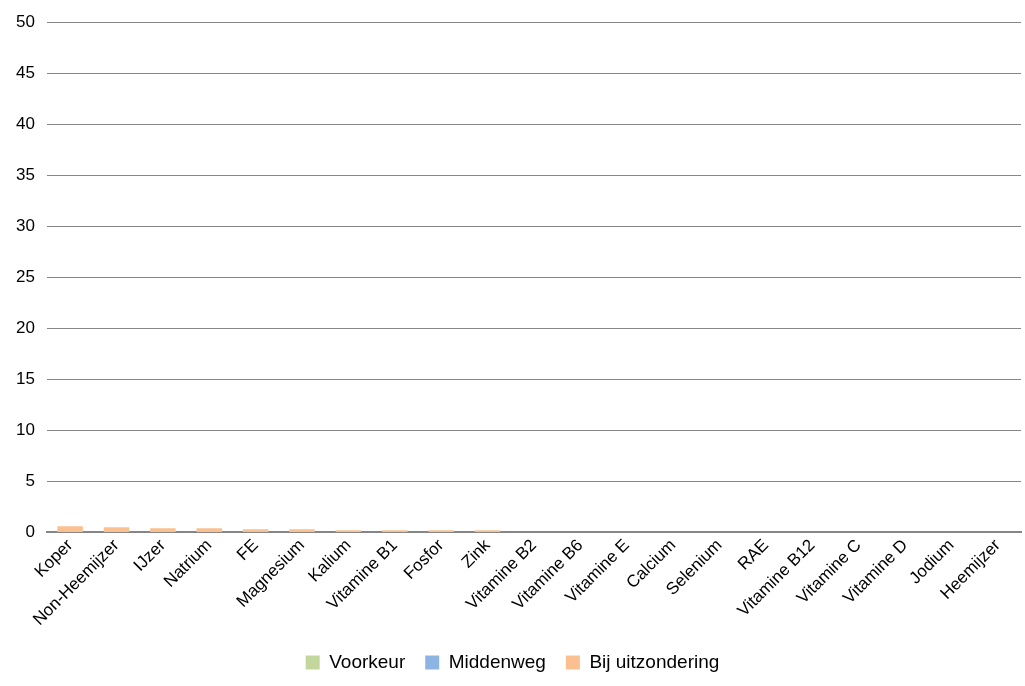  What do you see at coordinates (25, 430) in the screenshot?
I see `y-tick-label: 10` at bounding box center [25, 430].